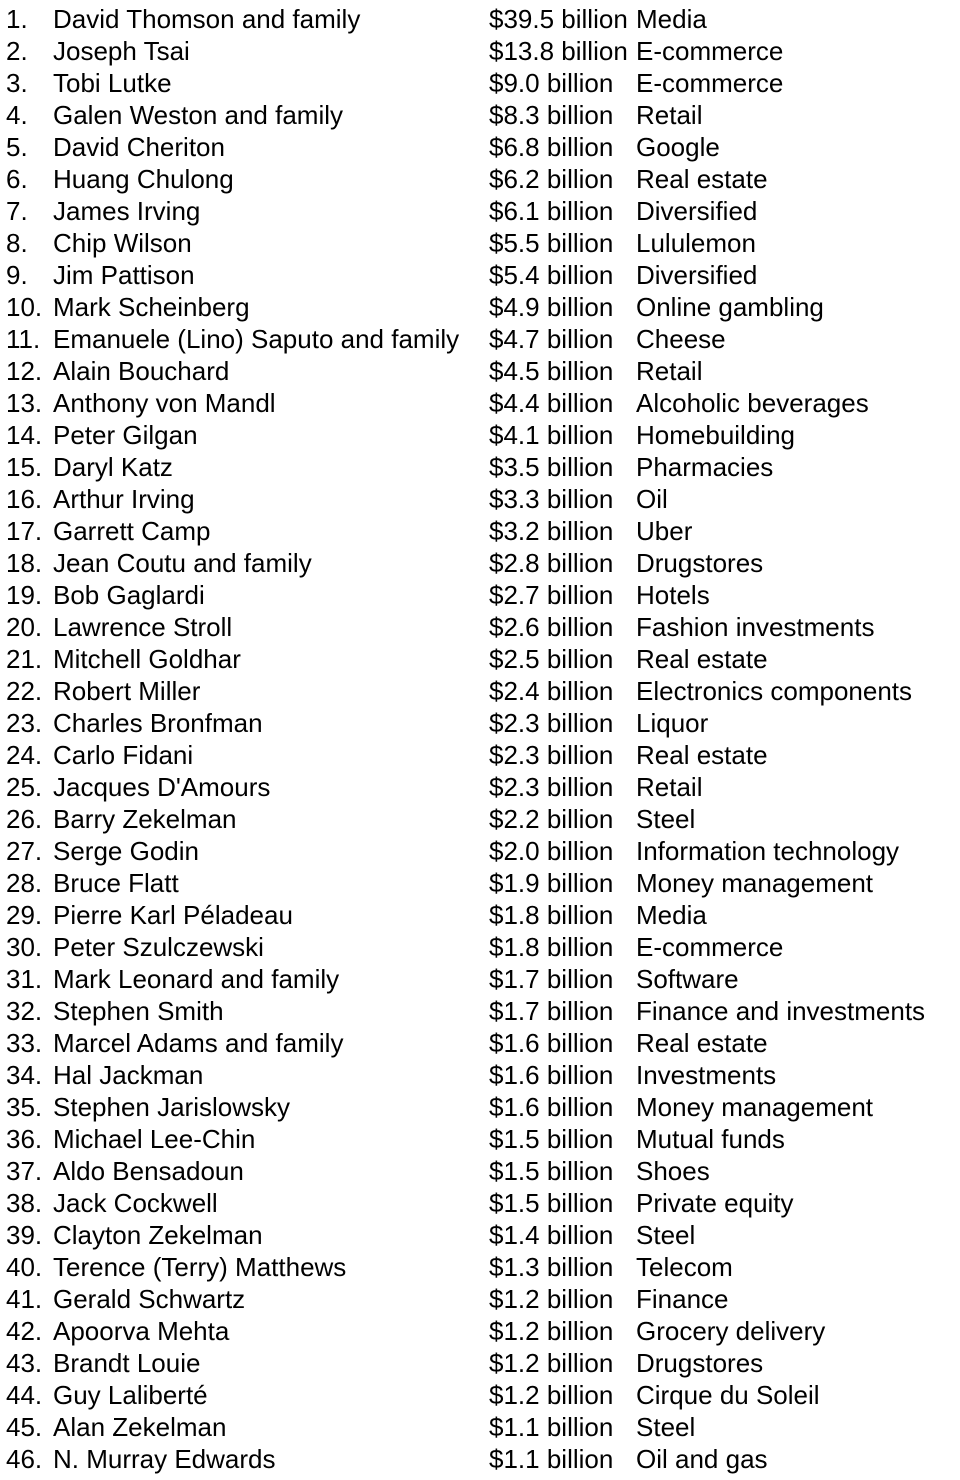  I want to click on person-name: Alan Zekelman, so click(140, 1427).